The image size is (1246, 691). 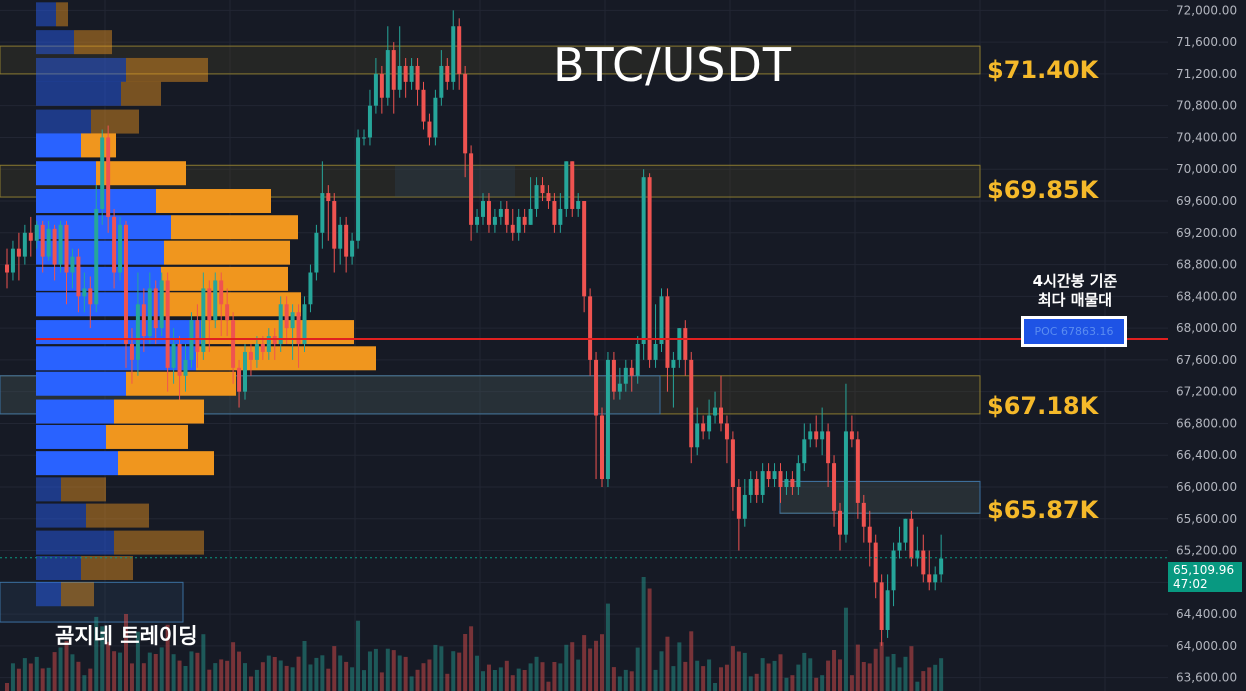 What do you see at coordinates (1206, 392) in the screenshot?
I see `axis-tick-label: 67,200.00` at bounding box center [1206, 392].